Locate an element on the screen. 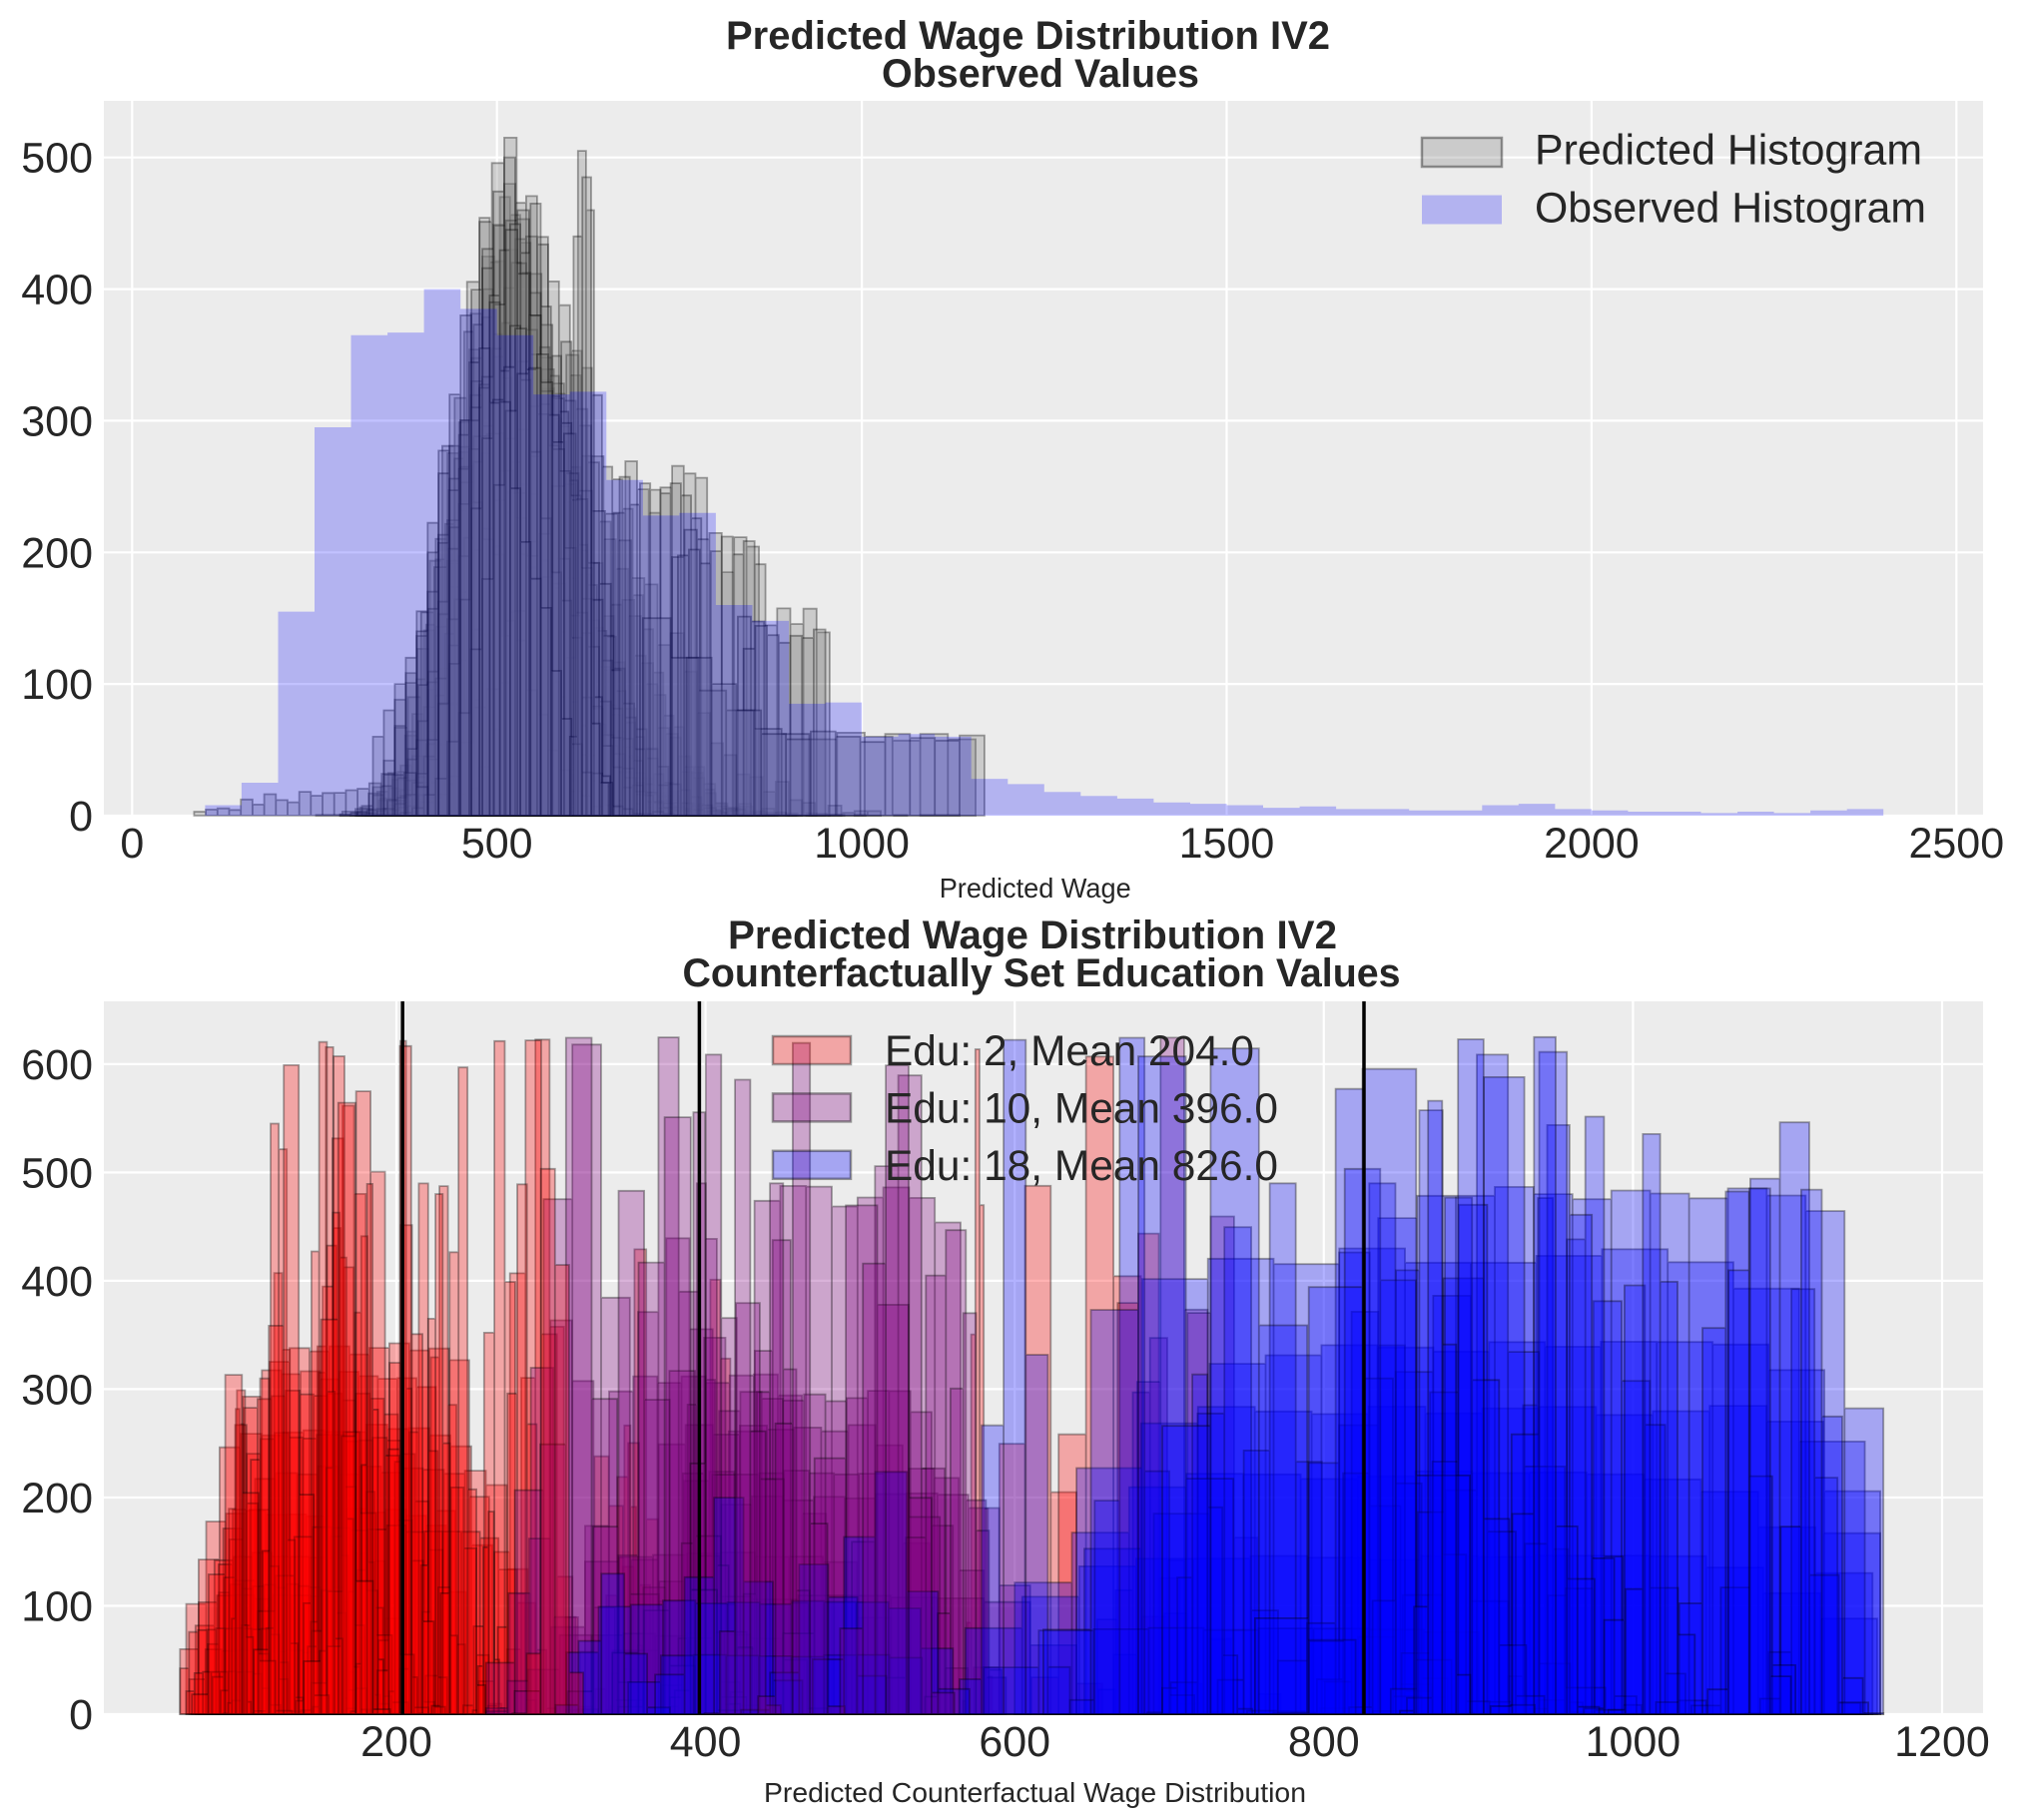 Image resolution: width=2020 pixels, height=1820 pixels. svg-text: 1200 is located at coordinates (1942, 1742).